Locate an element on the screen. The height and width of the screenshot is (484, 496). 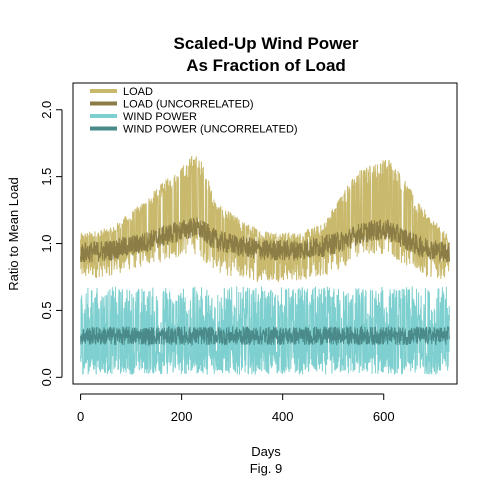
figure-caption: Fig. 9 is located at coordinates (266, 468).